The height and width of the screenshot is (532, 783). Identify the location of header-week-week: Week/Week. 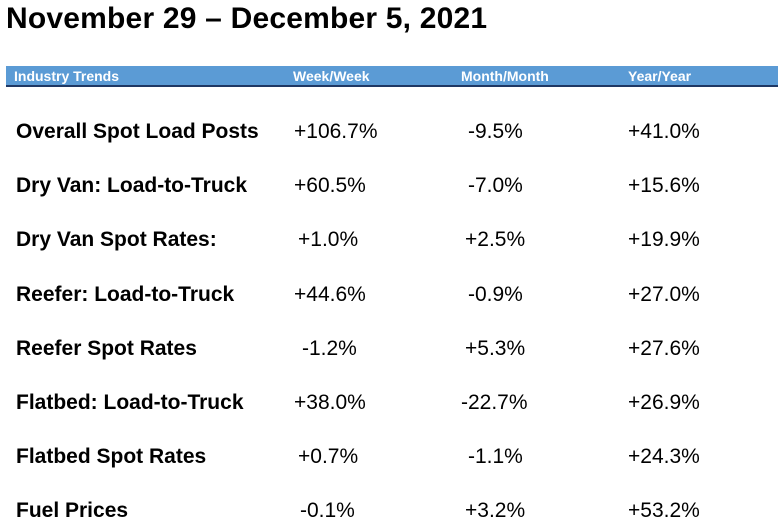
(331, 76).